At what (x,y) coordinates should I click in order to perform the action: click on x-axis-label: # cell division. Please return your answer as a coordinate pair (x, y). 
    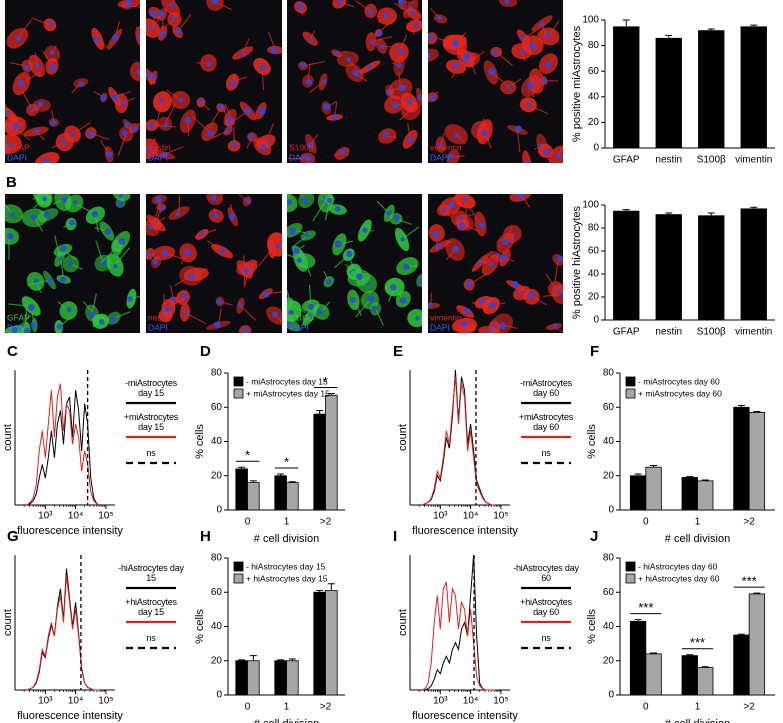
    Looking at the image, I should click on (286, 720).